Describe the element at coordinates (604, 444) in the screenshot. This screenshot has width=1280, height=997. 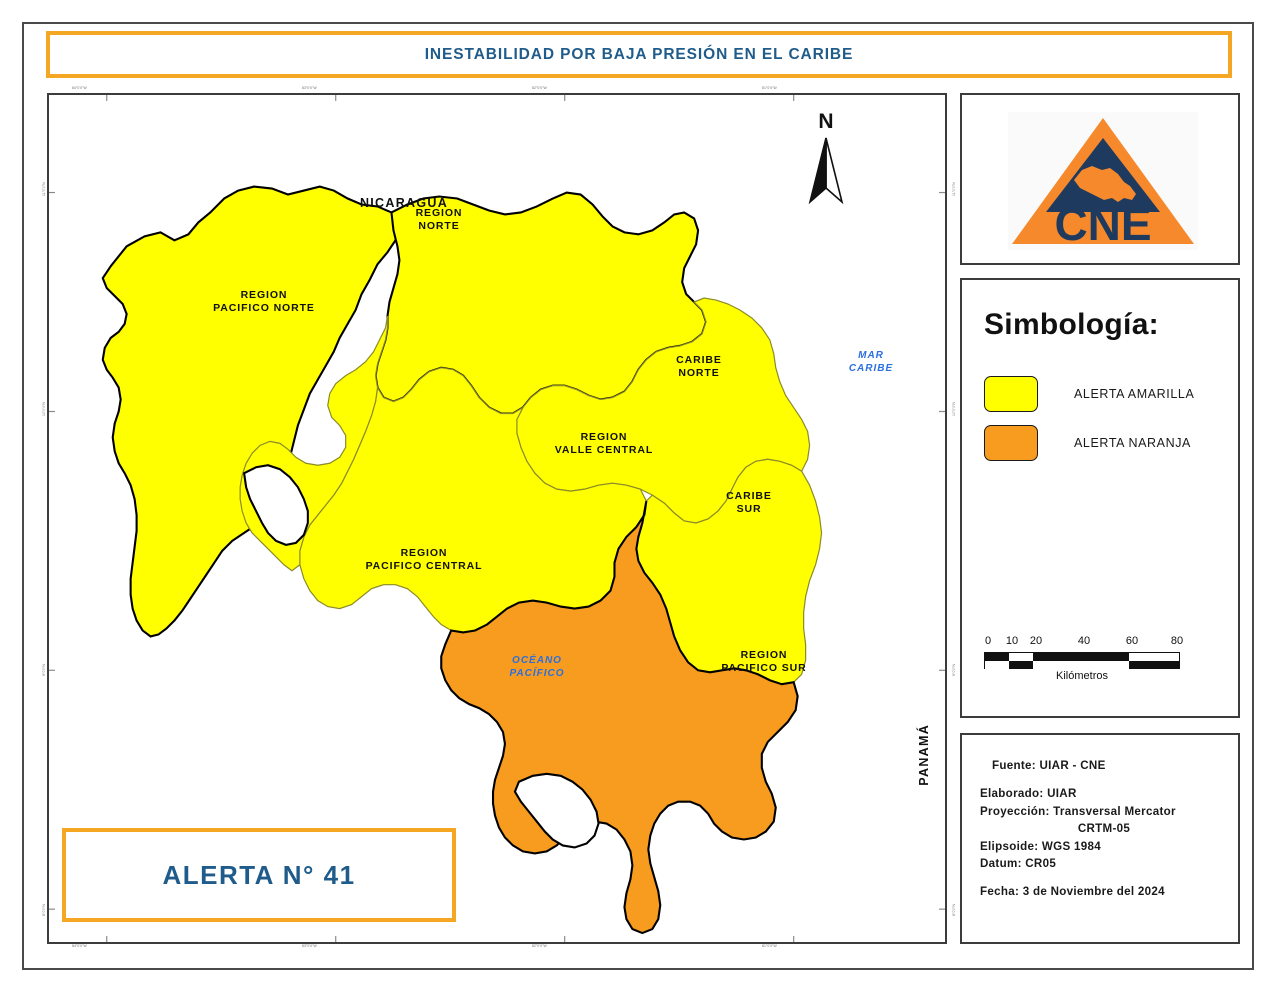
I see `map-label-region-valle-central: REGION VALLE CENTRAL` at that location.